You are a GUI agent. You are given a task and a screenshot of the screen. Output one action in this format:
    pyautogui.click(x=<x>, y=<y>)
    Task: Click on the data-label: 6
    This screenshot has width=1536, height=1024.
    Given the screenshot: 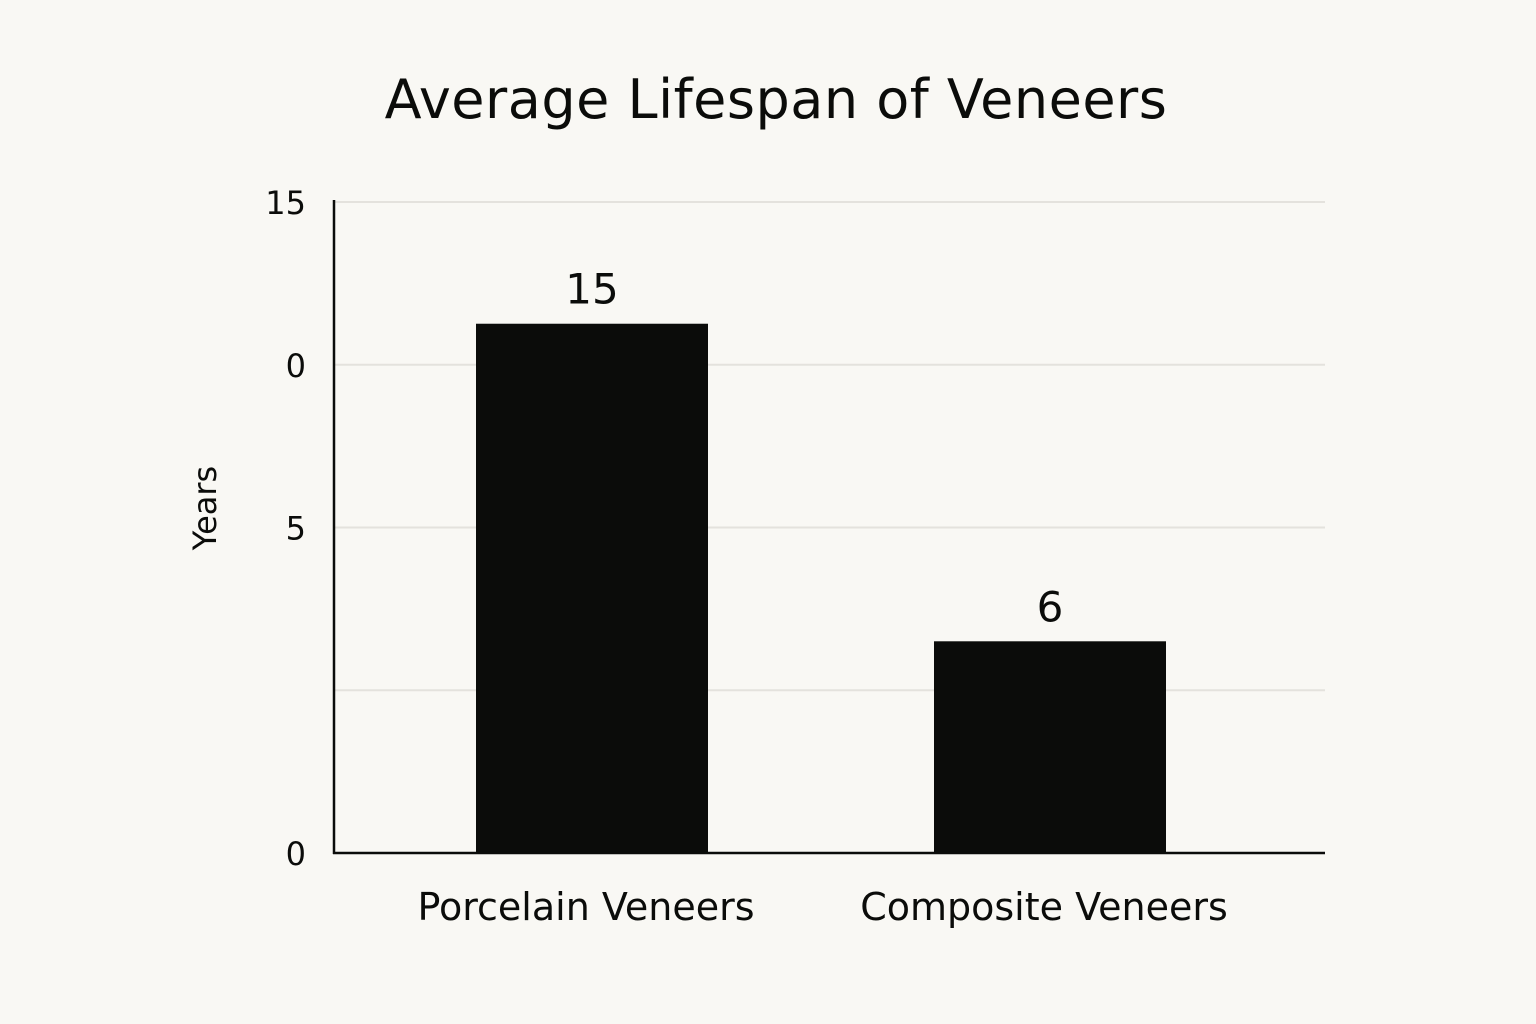 What is the action you would take?
    pyautogui.click(x=1050, y=606)
    